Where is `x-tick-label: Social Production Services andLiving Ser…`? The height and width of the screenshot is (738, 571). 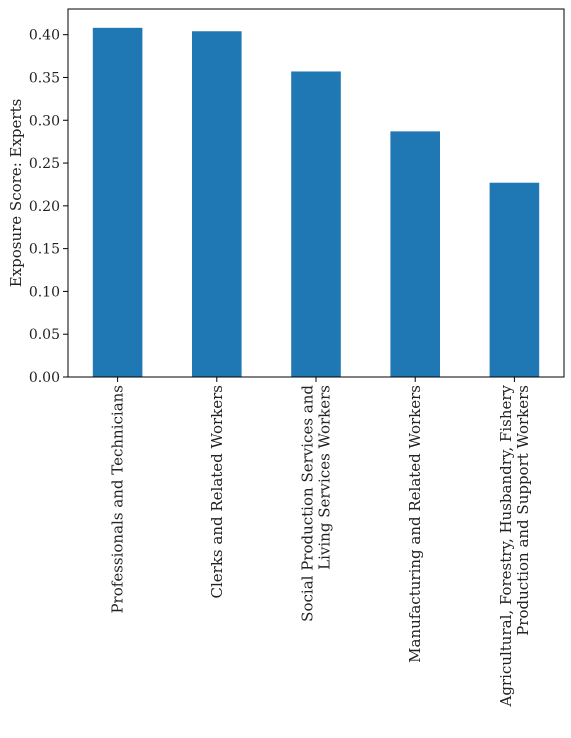
x-tick-label: Social Production Services andLiving Ser… is located at coordinates (316, 503).